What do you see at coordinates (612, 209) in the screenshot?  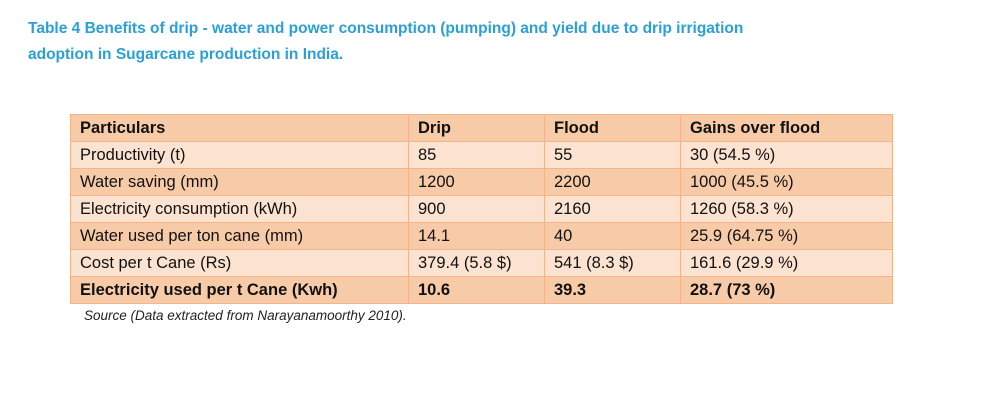 I see `cell-flood: 2160` at bounding box center [612, 209].